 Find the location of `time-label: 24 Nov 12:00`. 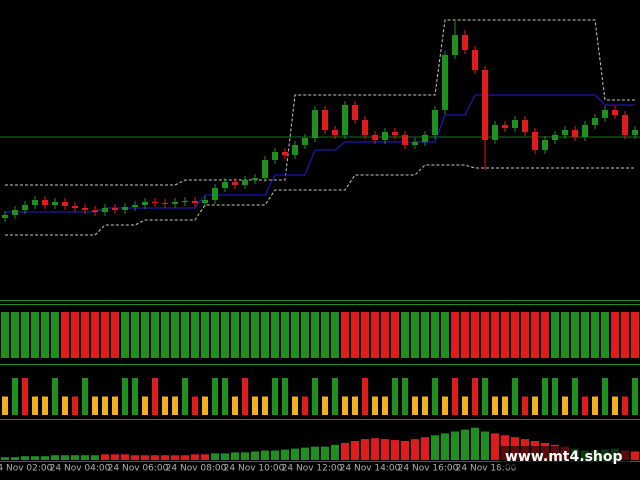

time-label: 24 Nov 12:00 is located at coordinates (312, 469).